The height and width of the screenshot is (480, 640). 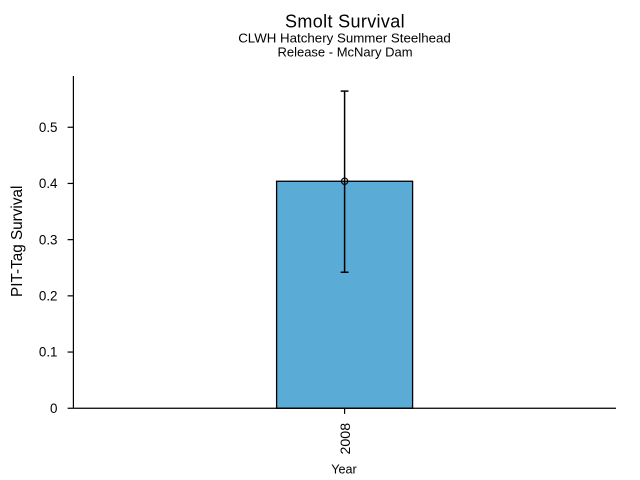 What do you see at coordinates (48, 127) in the screenshot?
I see `svg-text: 0.5` at bounding box center [48, 127].